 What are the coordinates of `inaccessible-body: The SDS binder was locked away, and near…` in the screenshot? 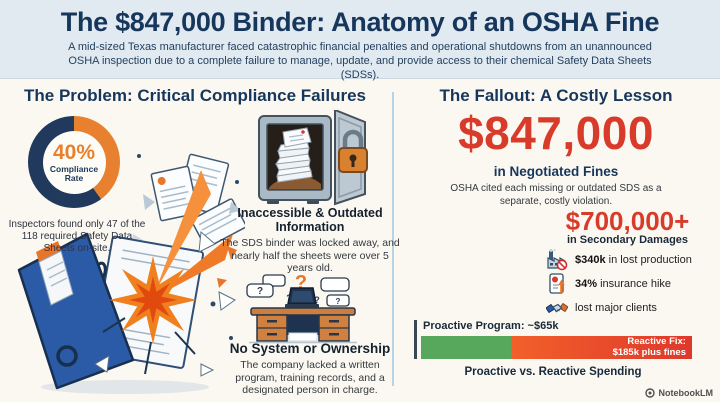 It's located at (310, 256).